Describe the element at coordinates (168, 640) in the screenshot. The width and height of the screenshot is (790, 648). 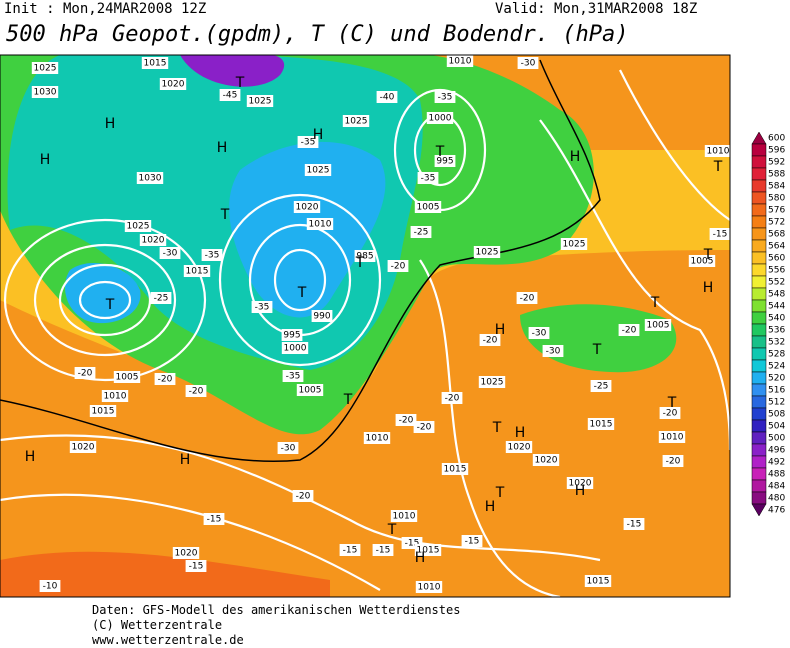
I see `footer-line: www.wetterzentrale.de` at that location.